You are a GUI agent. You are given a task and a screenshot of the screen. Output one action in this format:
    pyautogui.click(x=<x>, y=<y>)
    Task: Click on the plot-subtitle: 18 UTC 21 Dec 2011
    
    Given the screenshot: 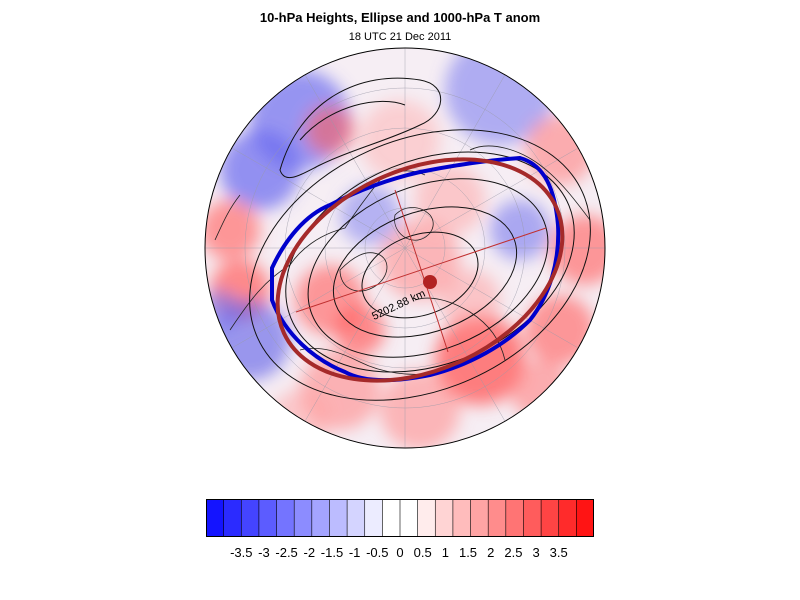 What is the action you would take?
    pyautogui.click(x=400, y=37)
    